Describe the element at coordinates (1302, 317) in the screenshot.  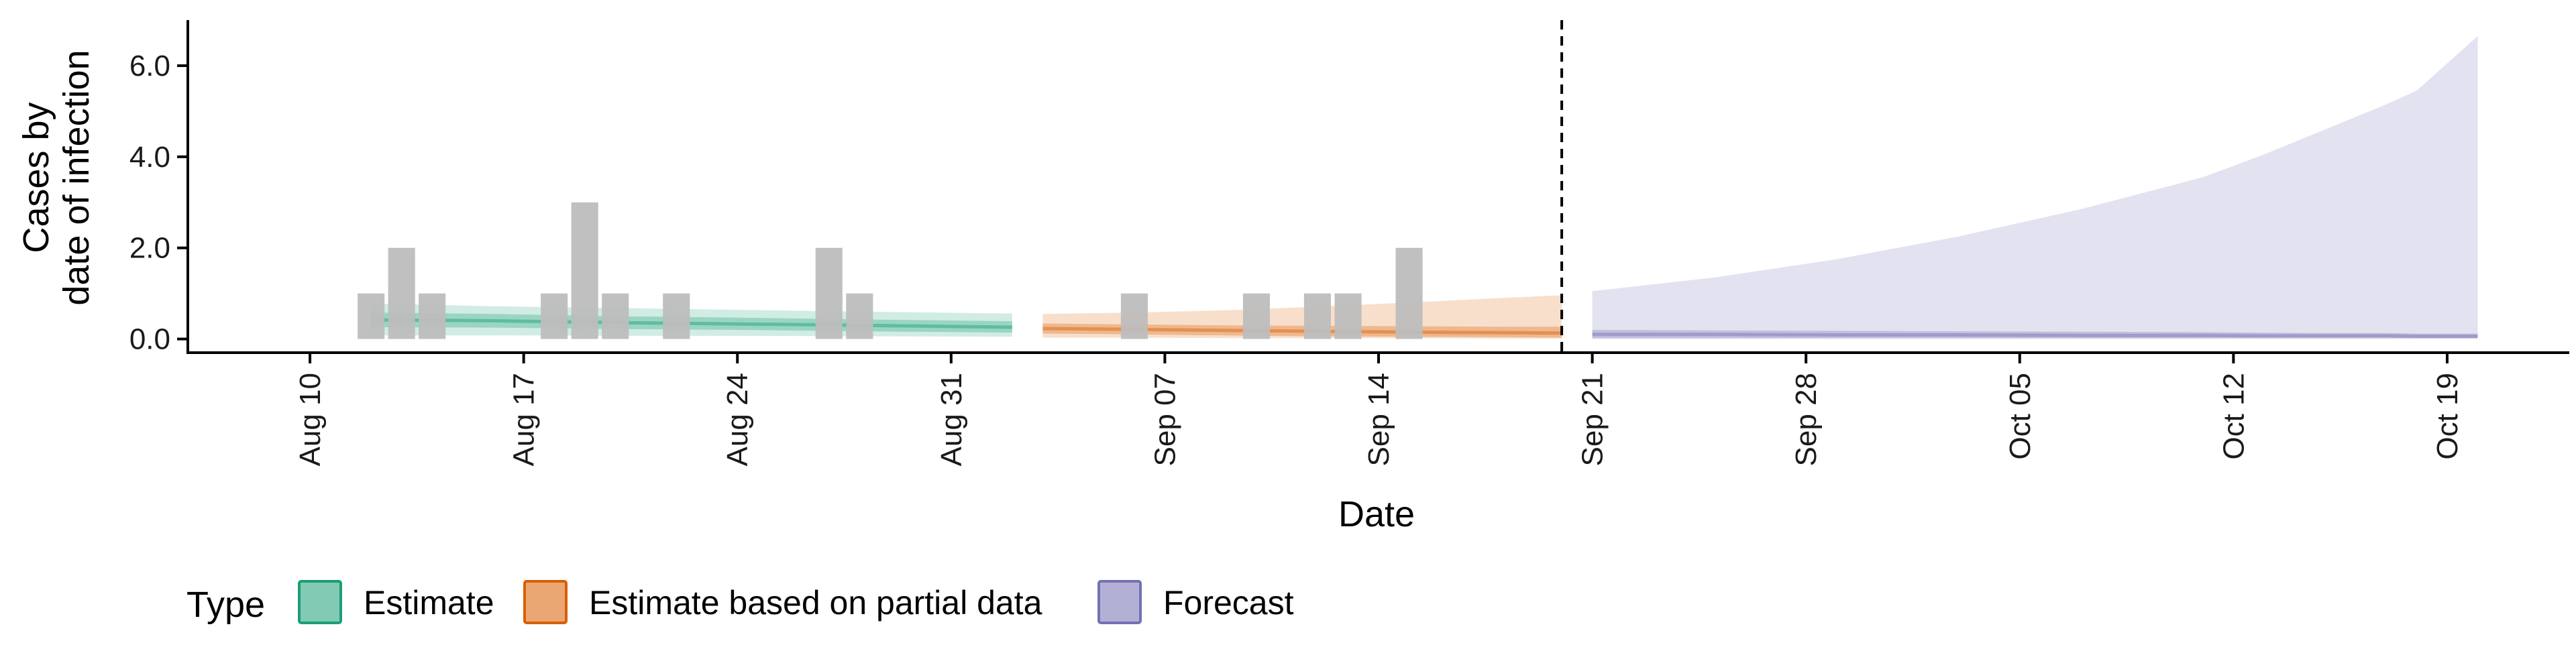
I see `estimate-based-on-partial-data-outer-band` at that location.